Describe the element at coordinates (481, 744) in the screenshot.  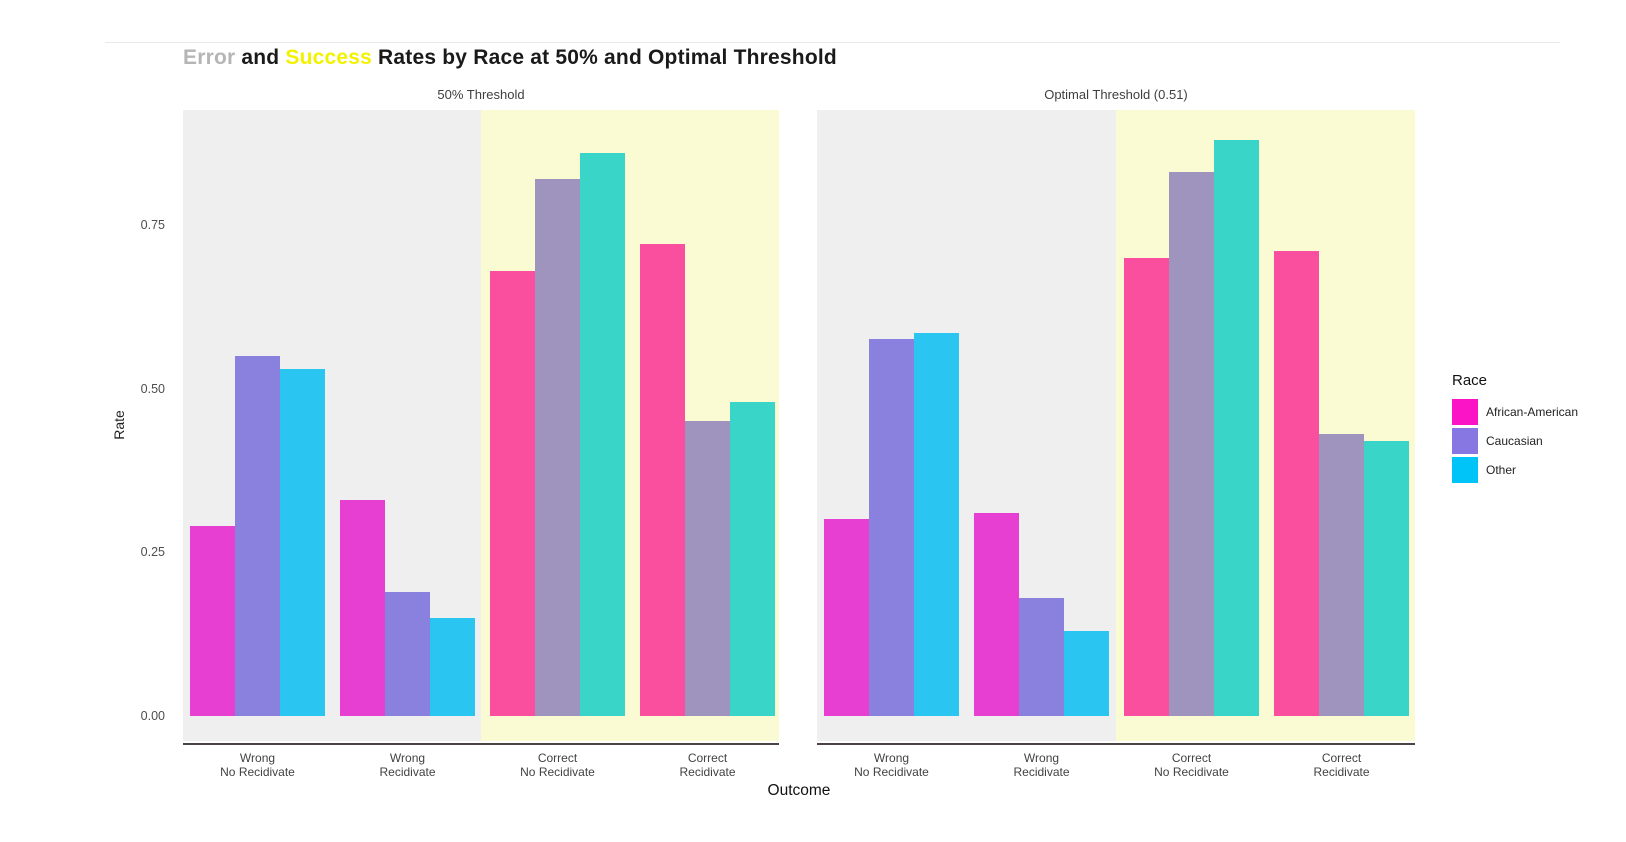
I see `x-axis-line-left` at that location.